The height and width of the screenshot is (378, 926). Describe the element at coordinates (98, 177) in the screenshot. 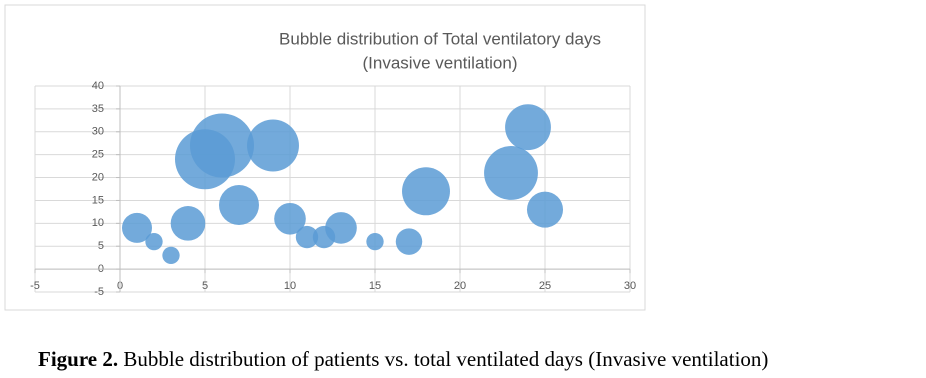

I see `y-tick-label: 20` at that location.